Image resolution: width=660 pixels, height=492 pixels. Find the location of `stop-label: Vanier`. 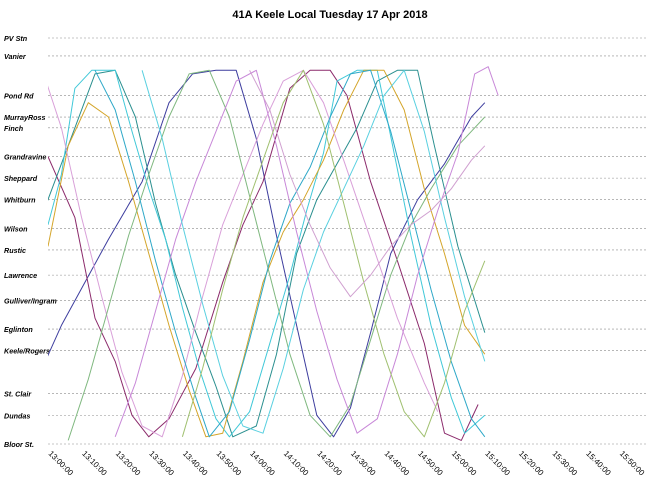

stop-label: Vanier is located at coordinates (15, 56).